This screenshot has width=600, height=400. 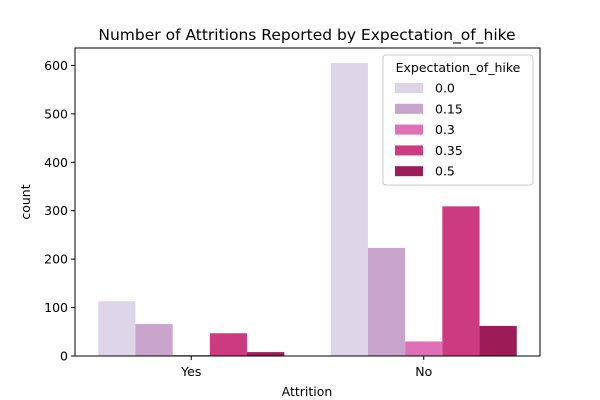 I want to click on legend-items: 0.0 0.15 0.3 0.35 0.5, so click(x=429, y=130).